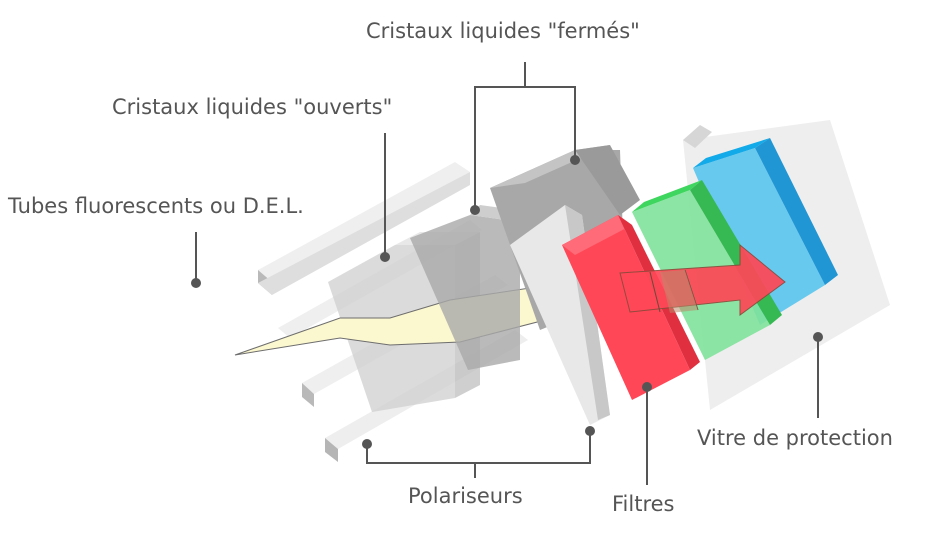 The image size is (949, 555). I want to click on label-closed-crystals: Cristaux liquides "fermés", so click(503, 31).